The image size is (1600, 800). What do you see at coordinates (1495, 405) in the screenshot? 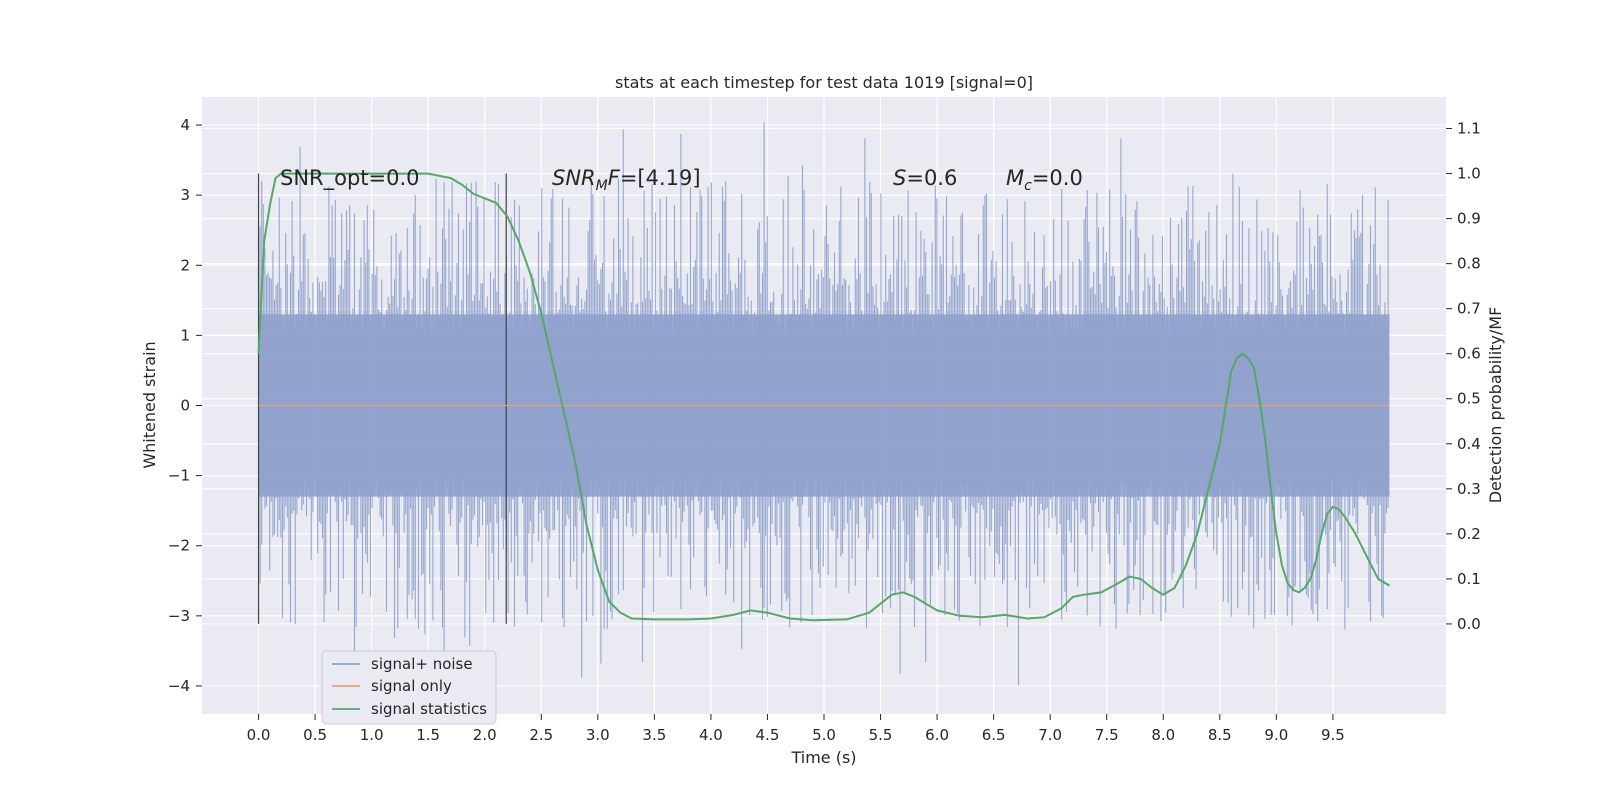
I see `right-y-axis-label: Detection probability/MF` at bounding box center [1495, 405].